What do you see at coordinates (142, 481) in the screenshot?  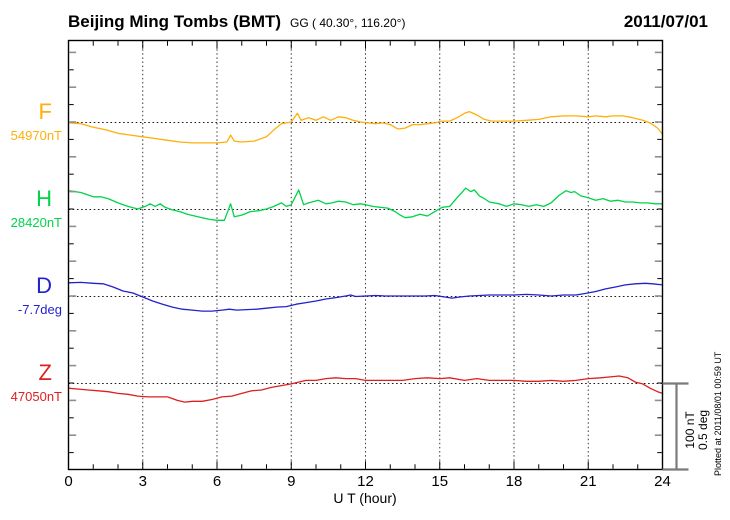 I see `x-tick-label-3: 3` at bounding box center [142, 481].